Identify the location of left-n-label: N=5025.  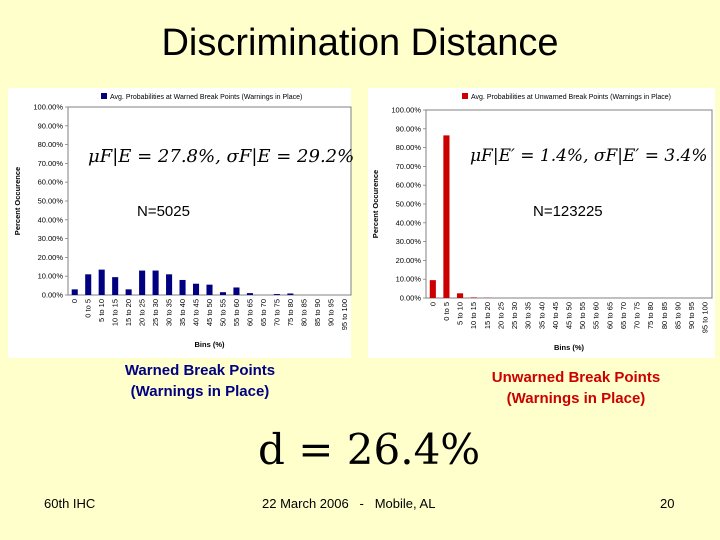
(163, 211).